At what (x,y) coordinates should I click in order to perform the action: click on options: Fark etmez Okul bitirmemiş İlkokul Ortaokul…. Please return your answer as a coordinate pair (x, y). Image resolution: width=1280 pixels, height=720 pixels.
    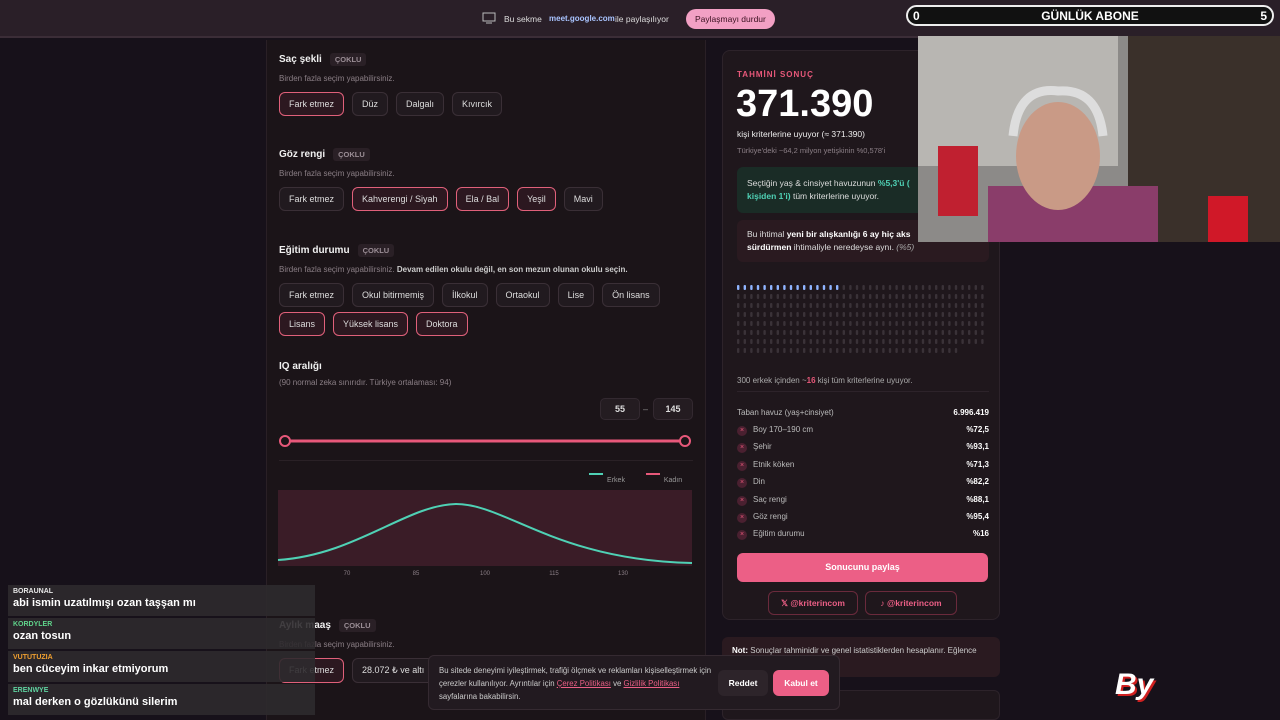
    Looking at the image, I should click on (489, 309).